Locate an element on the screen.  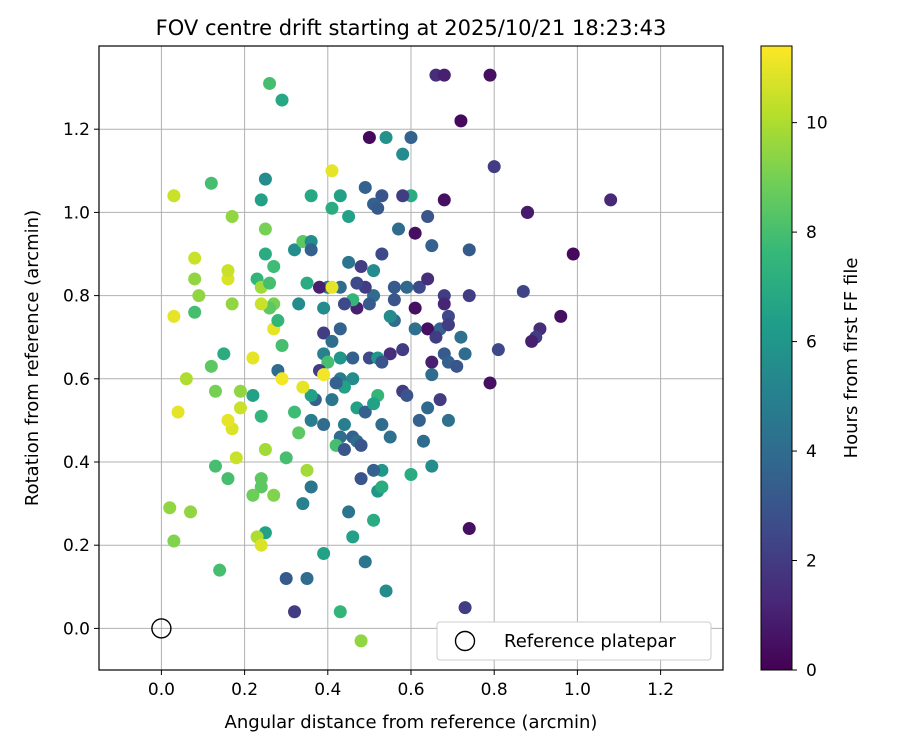
x-tick-label: 1.0 is located at coordinates (577, 690).